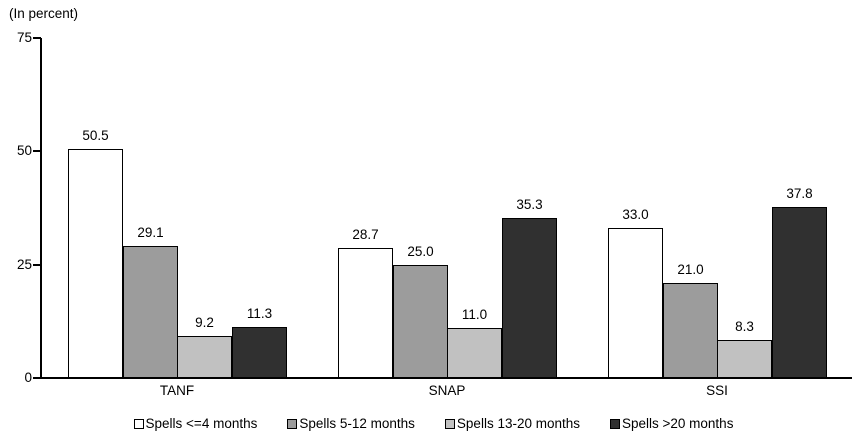 Image resolution: width=867 pixels, height=447 pixels. What do you see at coordinates (678, 423) in the screenshot?
I see `legend-label: Spells >20 months` at bounding box center [678, 423].